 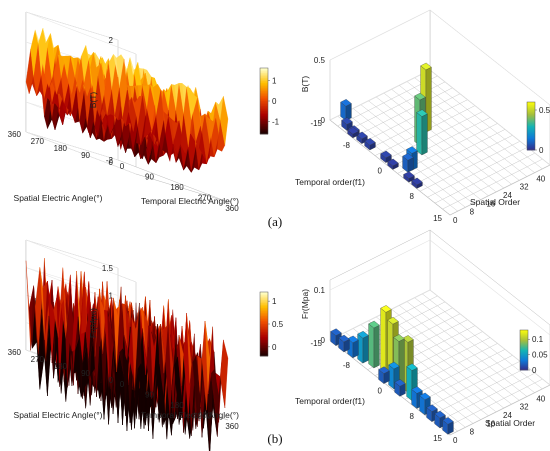 What do you see at coordinates (383, 340) in the screenshot?
I see `bar-front` at bounding box center [383, 340].